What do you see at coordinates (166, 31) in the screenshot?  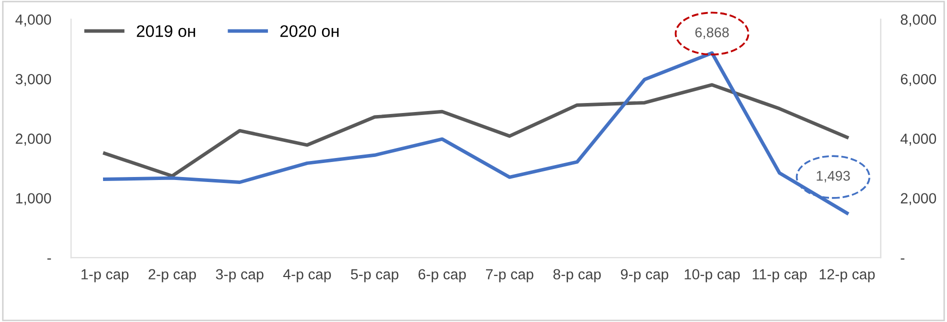 I see `legend-label: 2019 он` at bounding box center [166, 31].